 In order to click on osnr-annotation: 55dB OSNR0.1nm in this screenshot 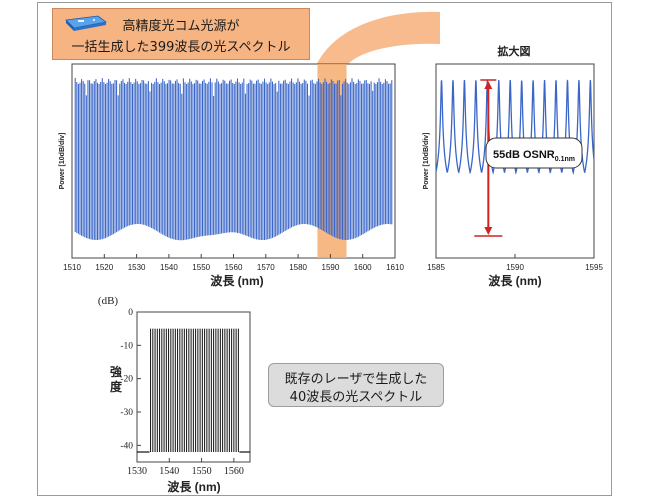, I will do `click(534, 153)`.